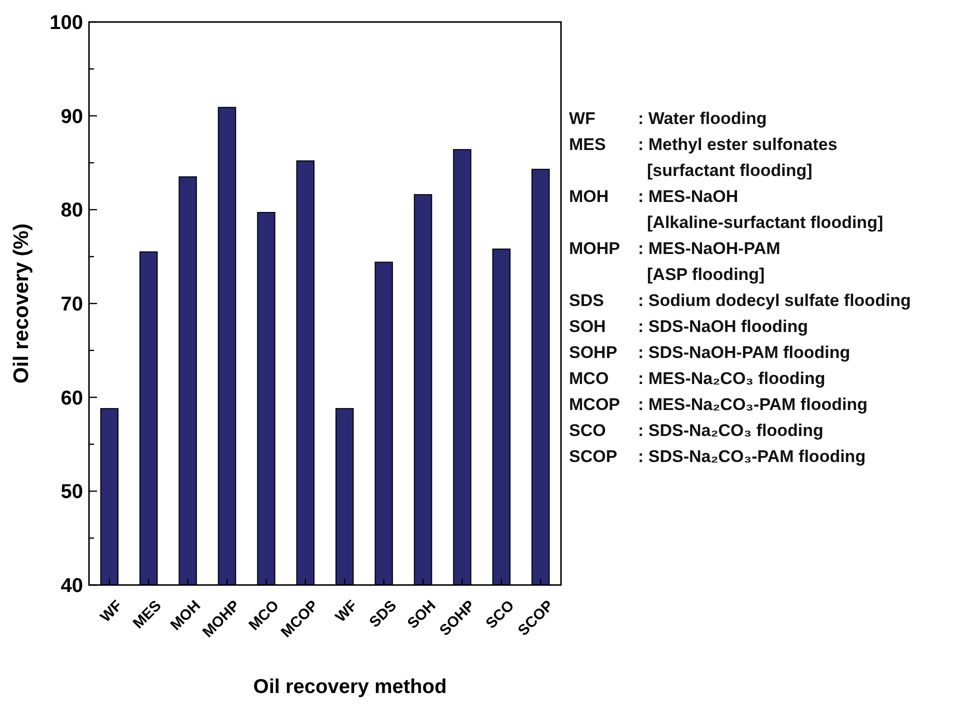 Image resolution: width=959 pixels, height=704 pixels. What do you see at coordinates (350, 687) in the screenshot?
I see `x-axis-title: Oil recovery method` at bounding box center [350, 687].